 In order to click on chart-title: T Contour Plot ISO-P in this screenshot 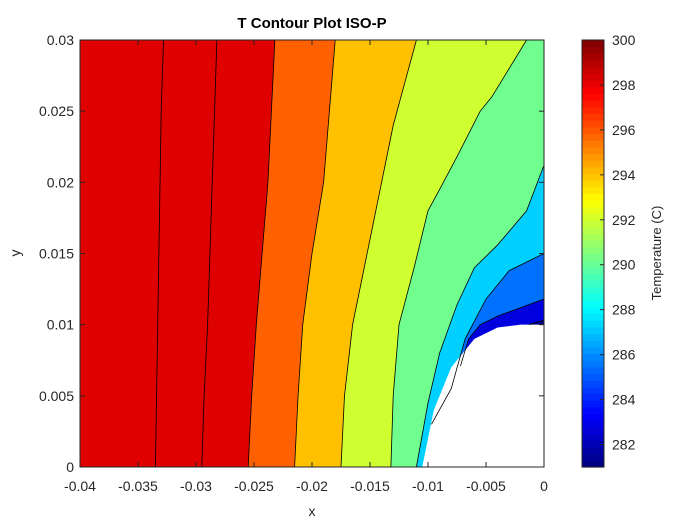, I will do `click(311, 23)`.